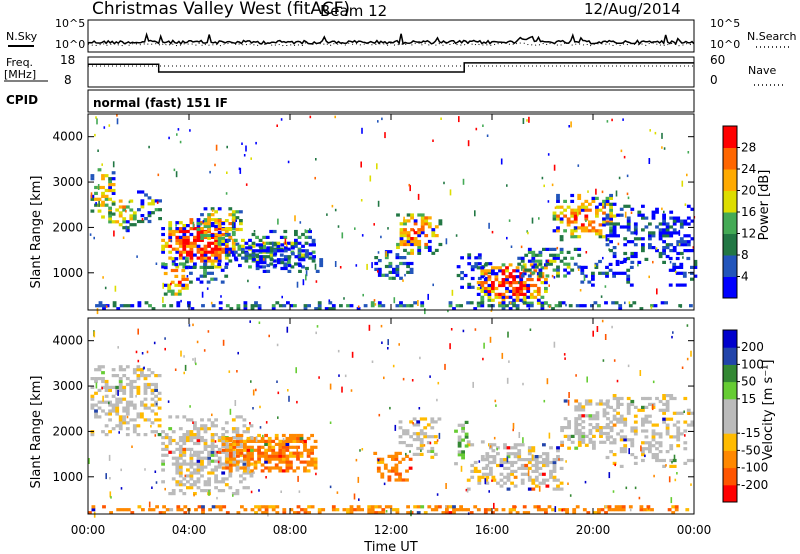 The image size is (800, 554). Describe the element at coordinates (492, 530) in the screenshot. I see `x-tick-label: 16:00` at that location.